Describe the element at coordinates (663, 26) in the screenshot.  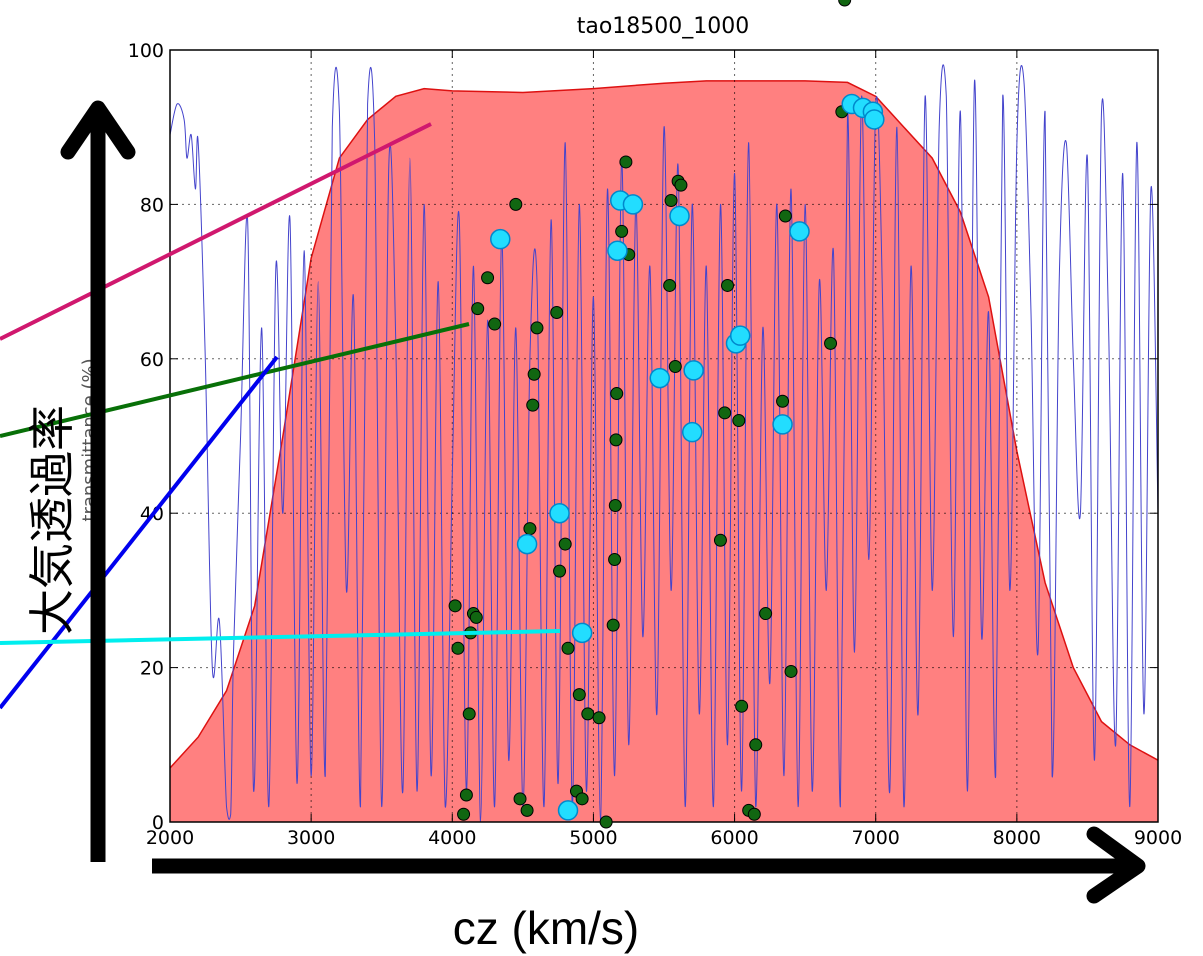
I see `chart-title: tao18500_1000` at that location.